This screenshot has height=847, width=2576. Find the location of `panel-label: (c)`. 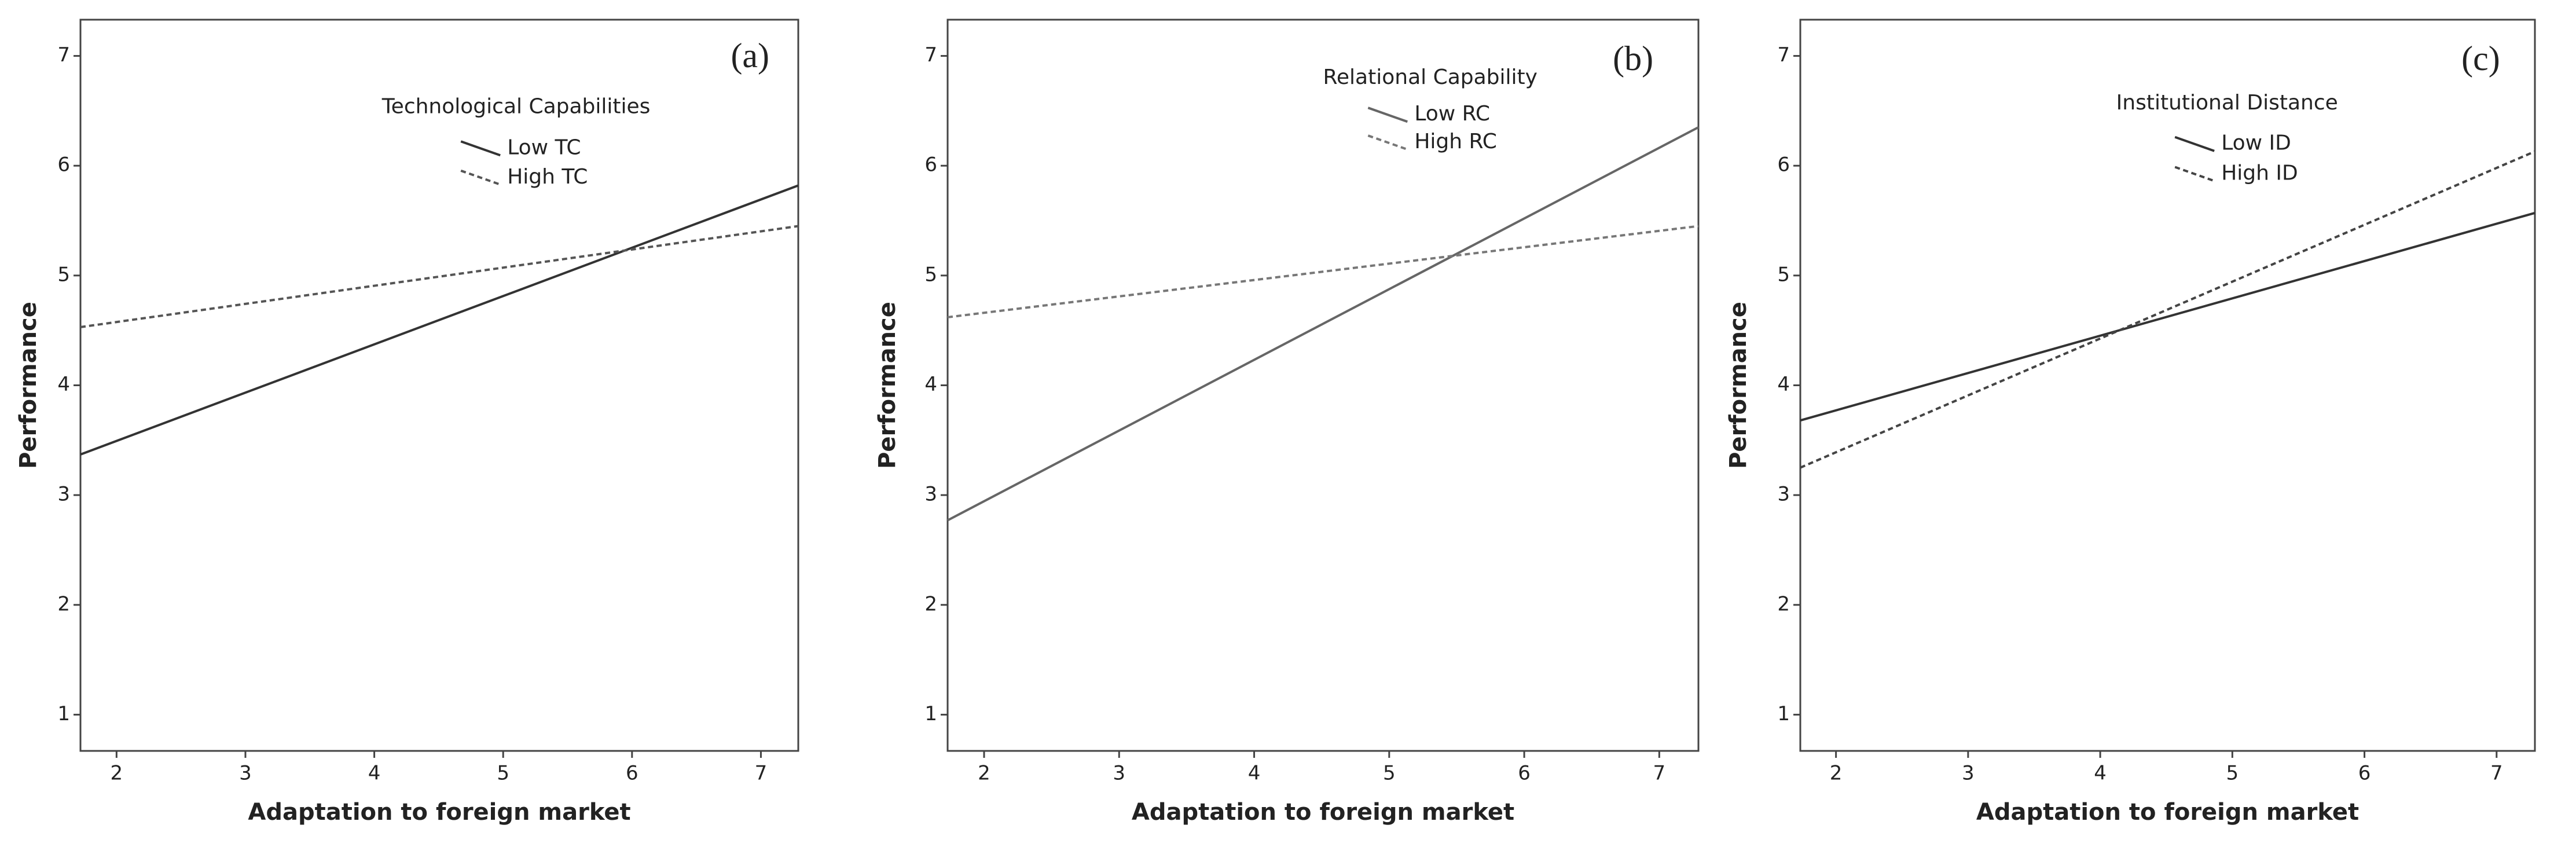

panel-label: (c) is located at coordinates (2480, 58).